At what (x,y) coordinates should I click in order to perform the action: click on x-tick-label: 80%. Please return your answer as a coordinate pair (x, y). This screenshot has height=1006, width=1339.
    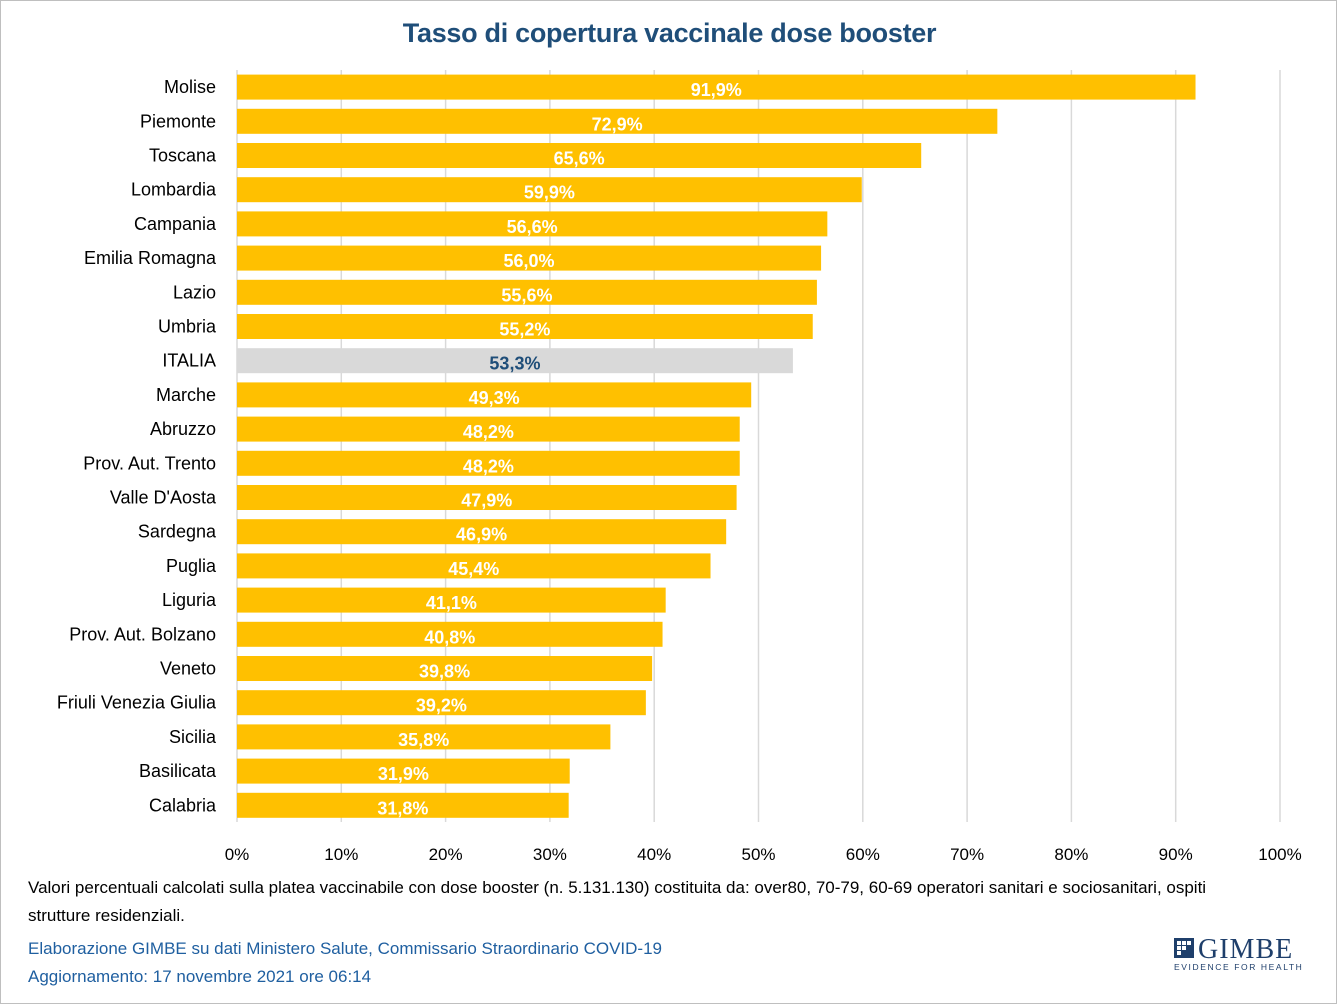
    Looking at the image, I should click on (1071, 854).